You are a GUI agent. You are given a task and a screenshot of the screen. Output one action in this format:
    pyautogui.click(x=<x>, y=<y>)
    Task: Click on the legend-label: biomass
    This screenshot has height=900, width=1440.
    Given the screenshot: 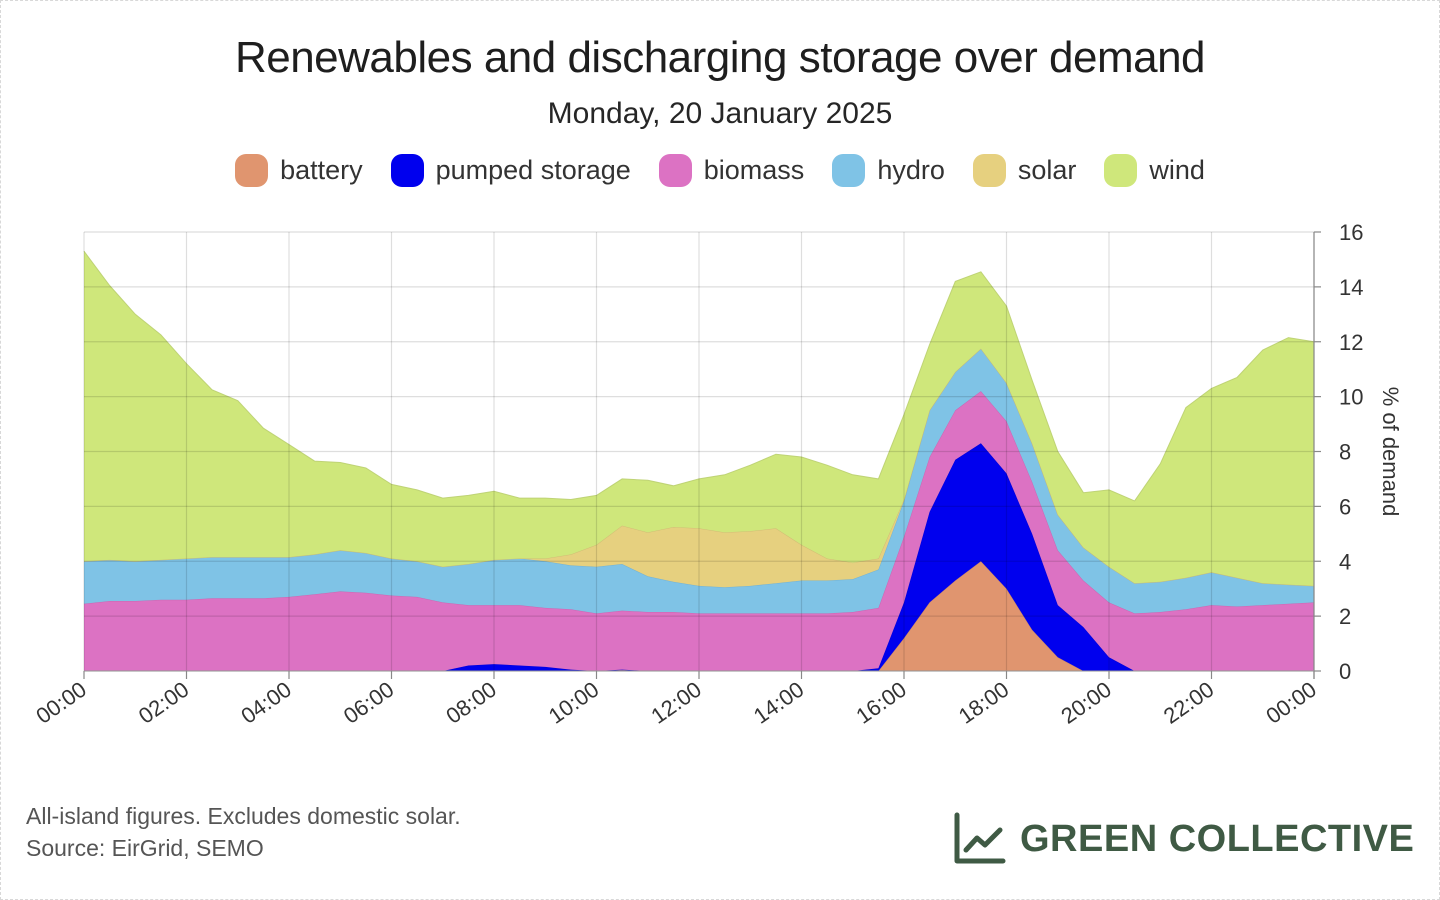 What is the action you would take?
    pyautogui.click(x=754, y=170)
    